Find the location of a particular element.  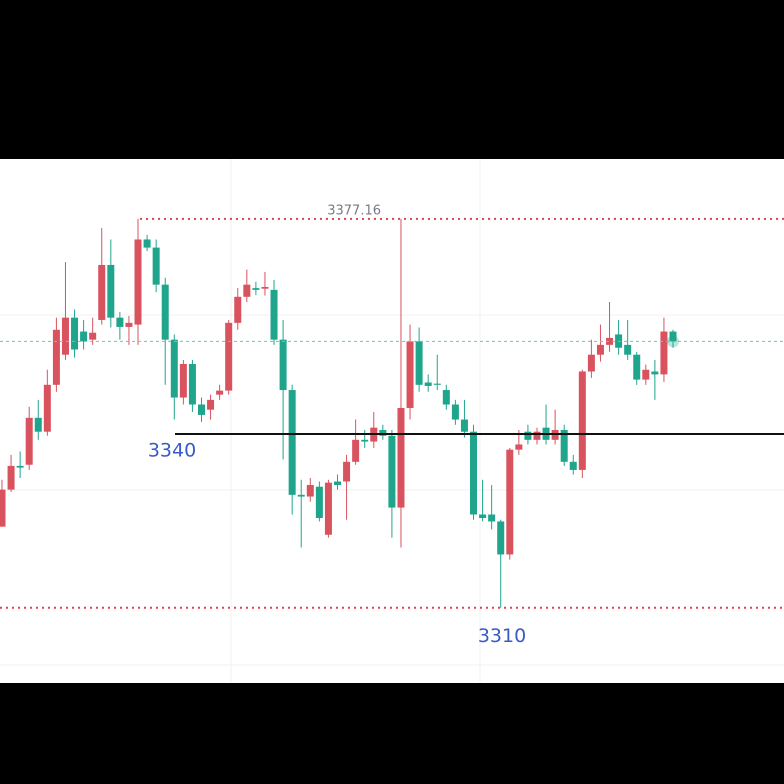

last-price-glow is located at coordinates (673, 341).